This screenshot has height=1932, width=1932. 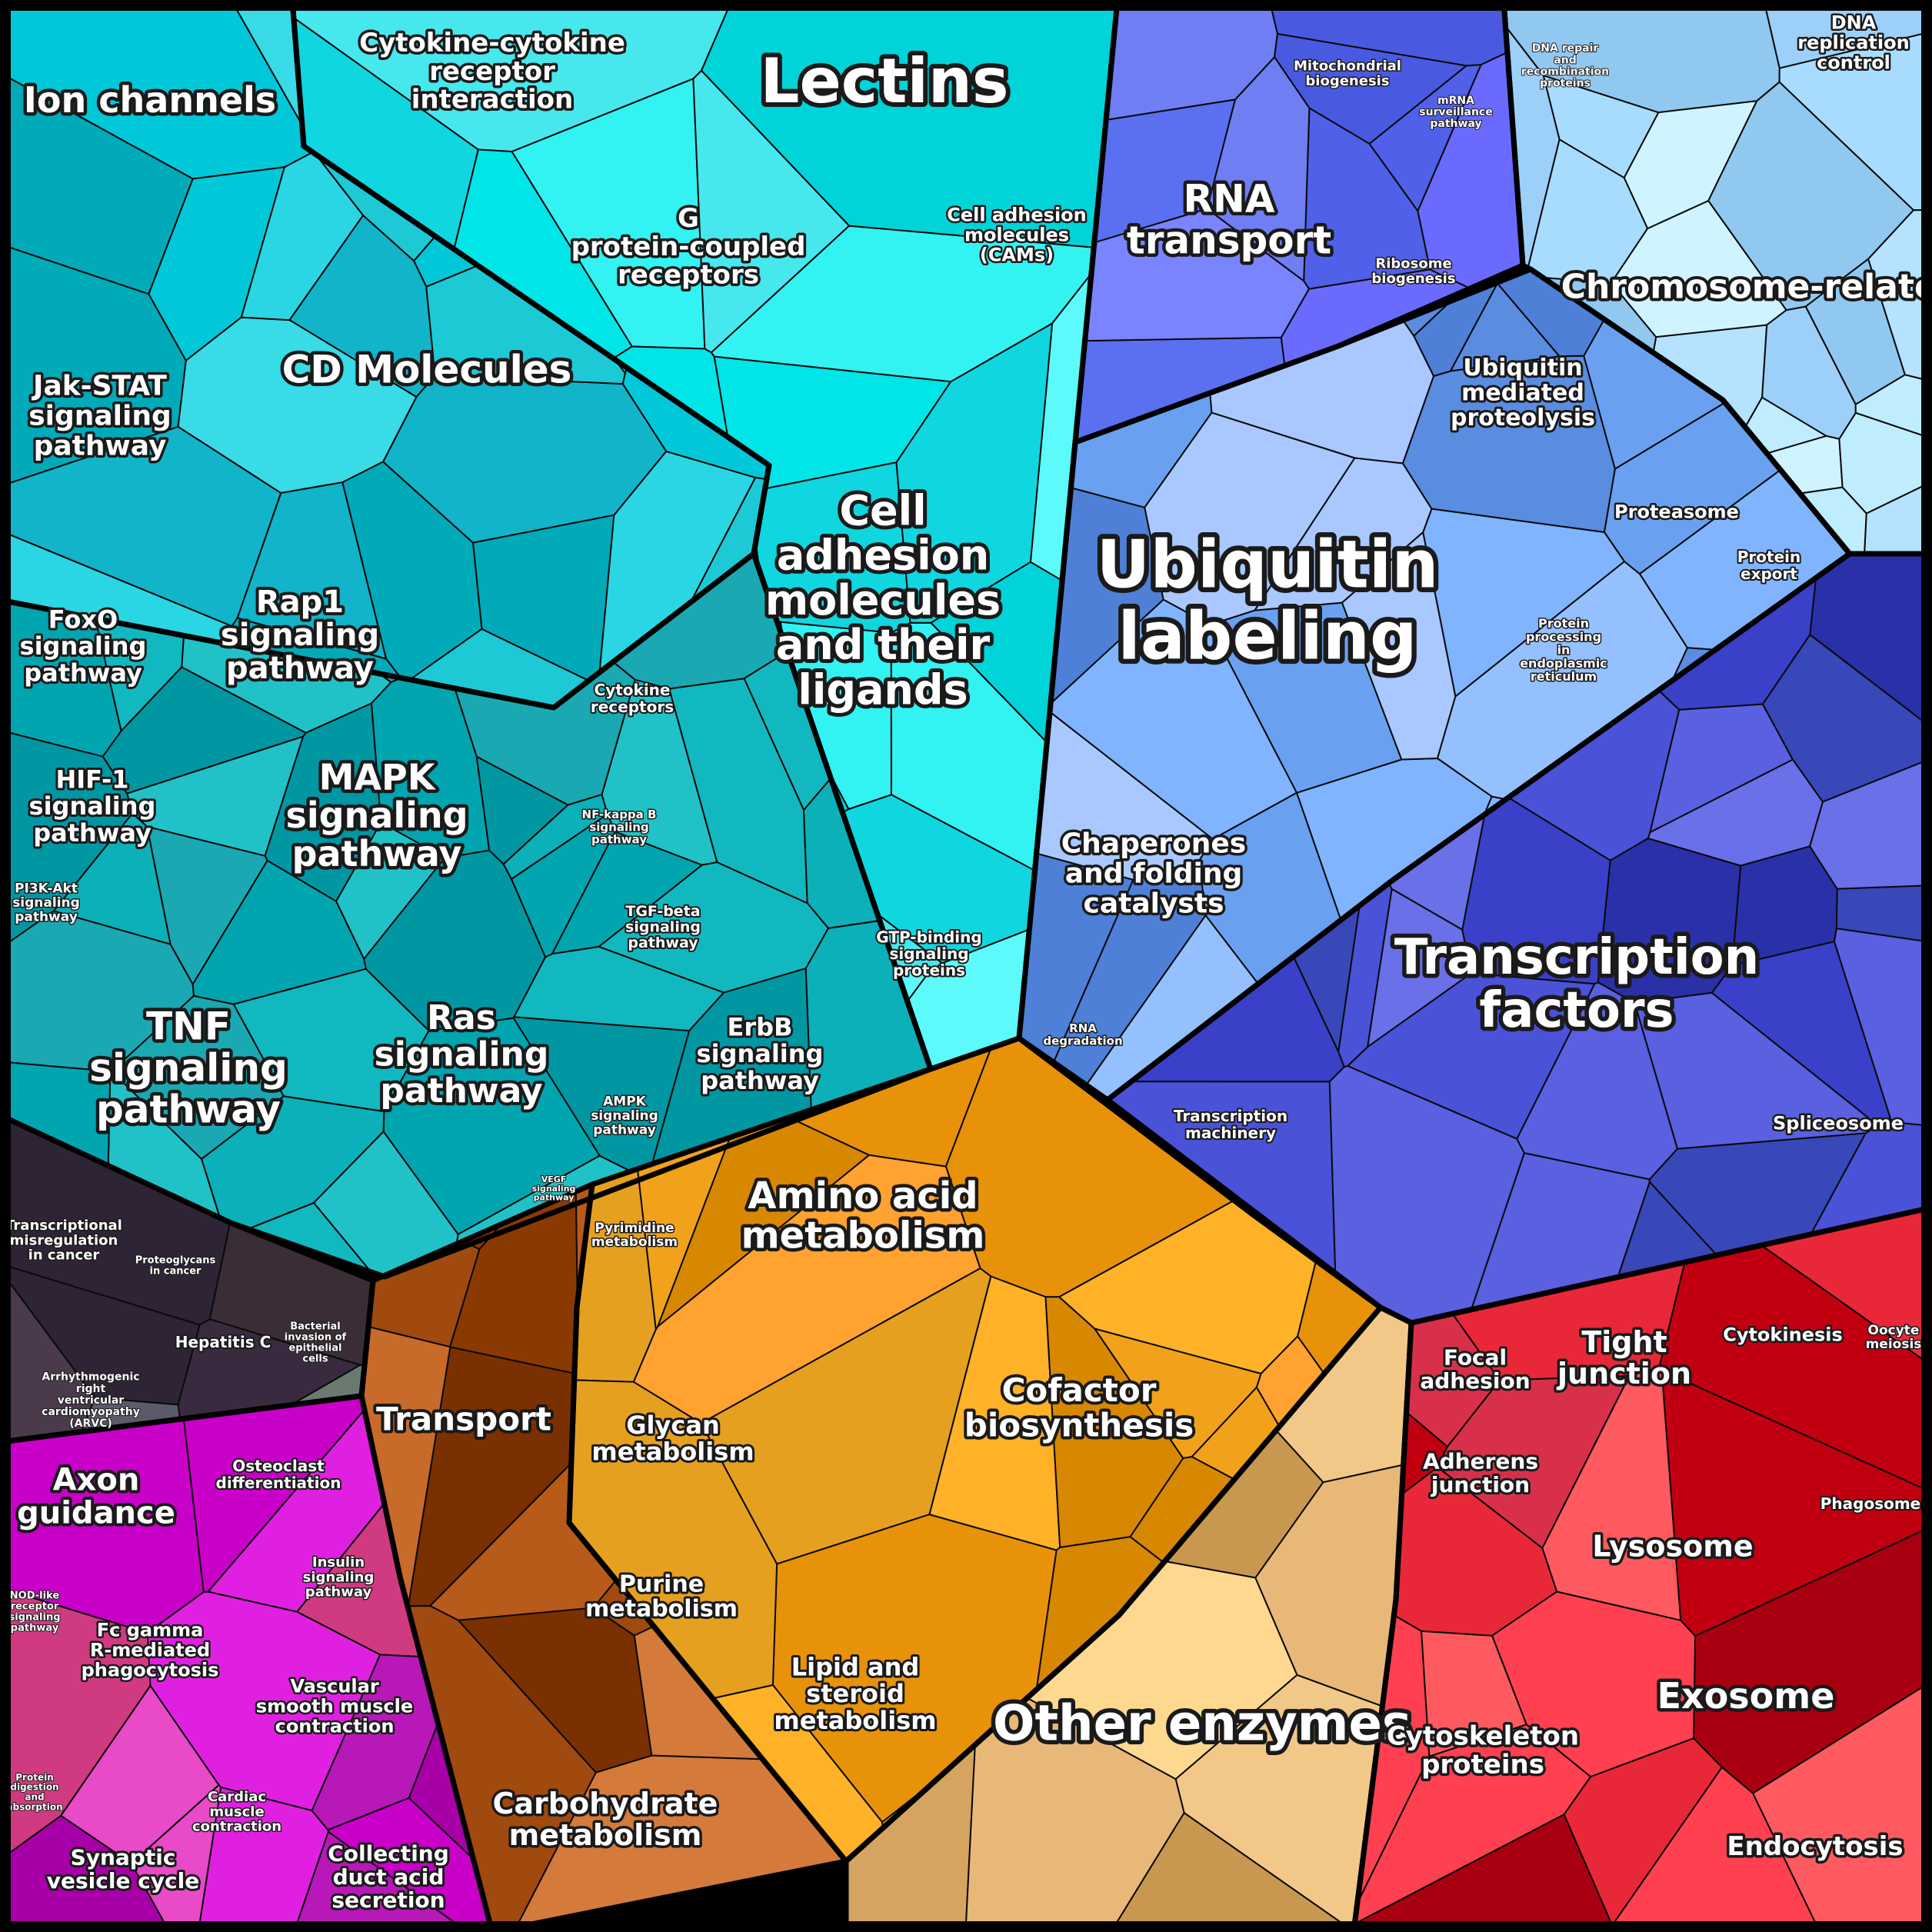 What do you see at coordinates (46, 903) in the screenshot?
I see `label-pi3k-akt-signaling-pathway: PI3K-Akt signaling pathway` at bounding box center [46, 903].